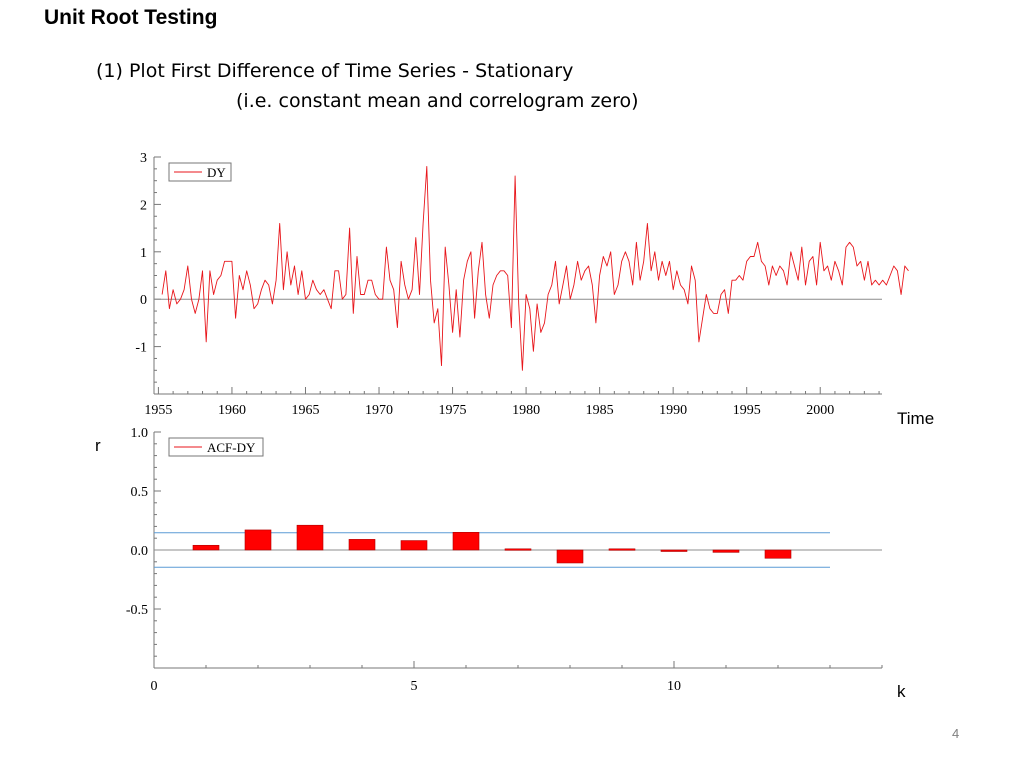 The height and width of the screenshot is (768, 1024). Describe the element at coordinates (901, 691) in the screenshot. I see `acf-x-axis-label: k` at that location.